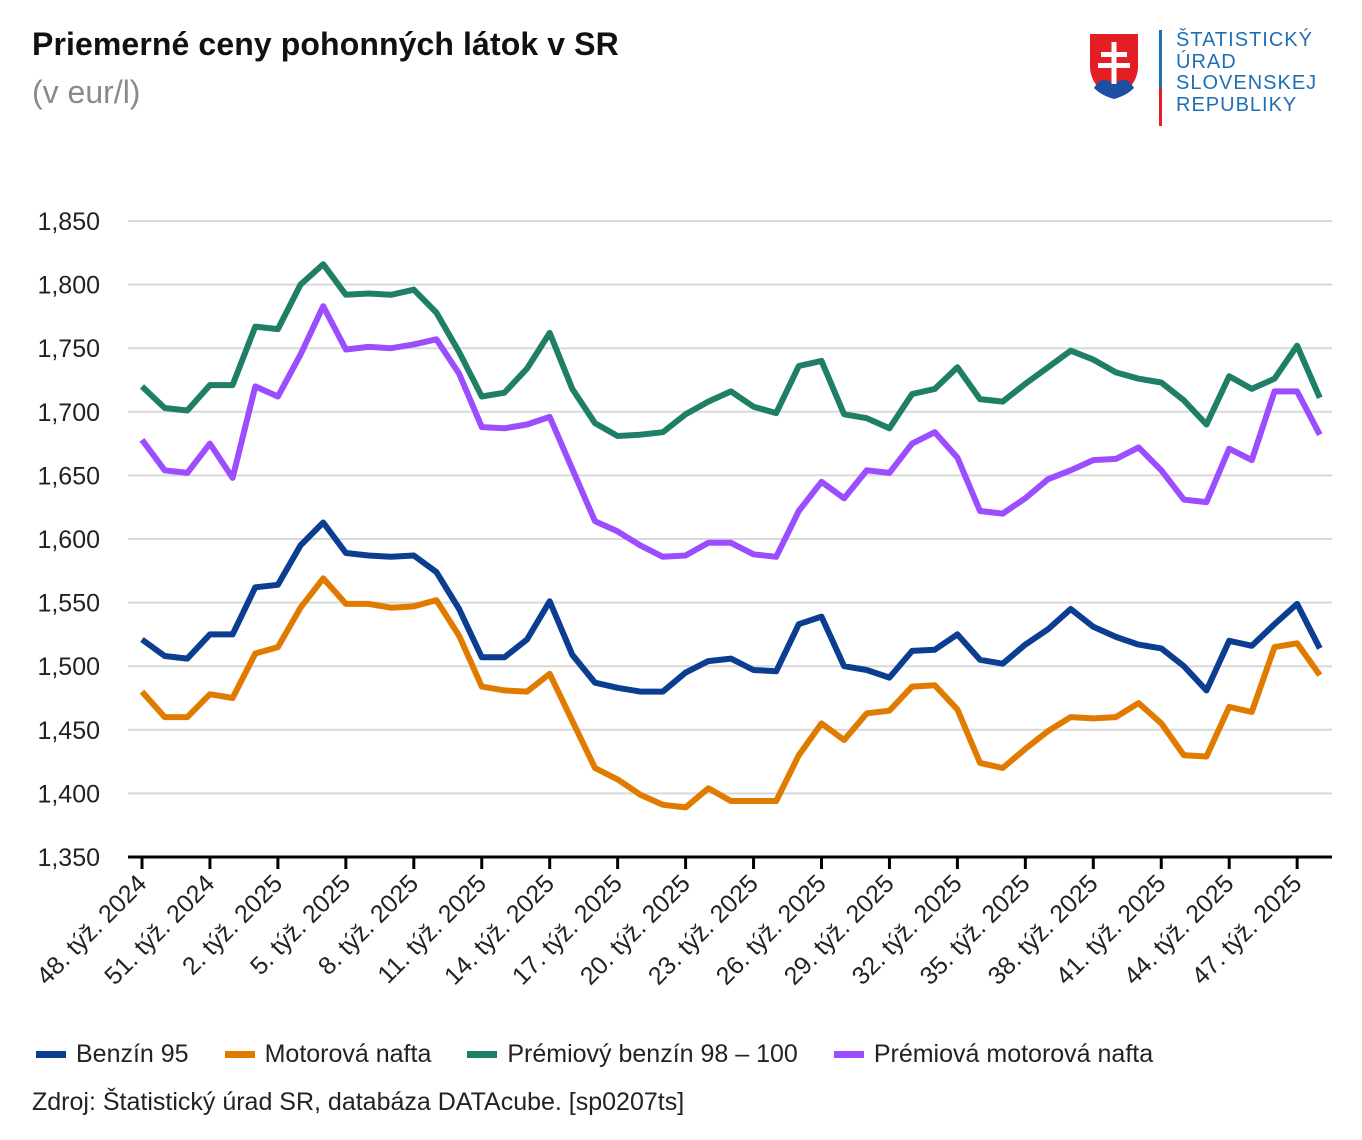 This screenshot has width=1362, height=1140. What do you see at coordinates (68, 476) in the screenshot?
I see `y-tick-label: 1,650` at bounding box center [68, 476].